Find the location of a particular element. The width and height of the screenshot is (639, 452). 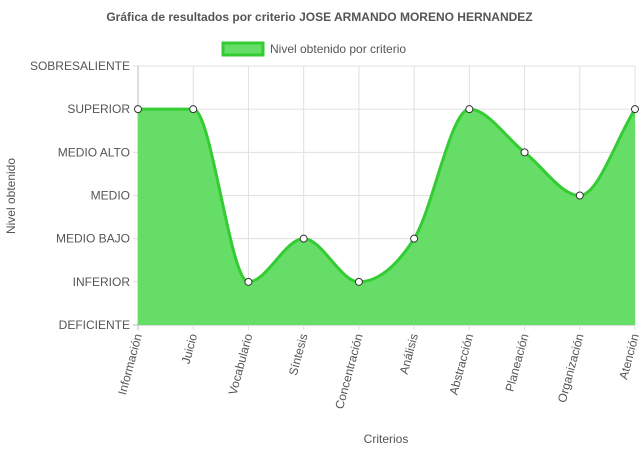

x-tick-label: Abstracción is located at coordinates (461, 364).